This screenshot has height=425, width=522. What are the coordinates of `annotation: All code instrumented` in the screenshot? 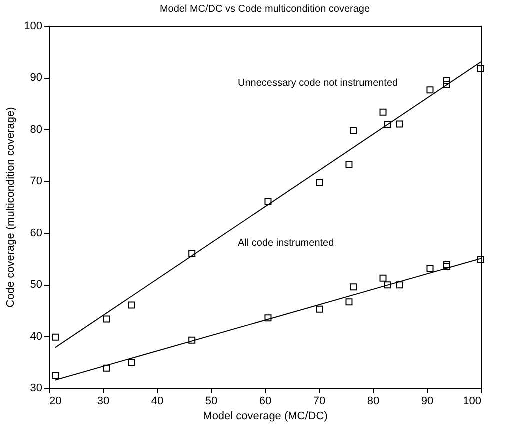 It's located at (286, 244).